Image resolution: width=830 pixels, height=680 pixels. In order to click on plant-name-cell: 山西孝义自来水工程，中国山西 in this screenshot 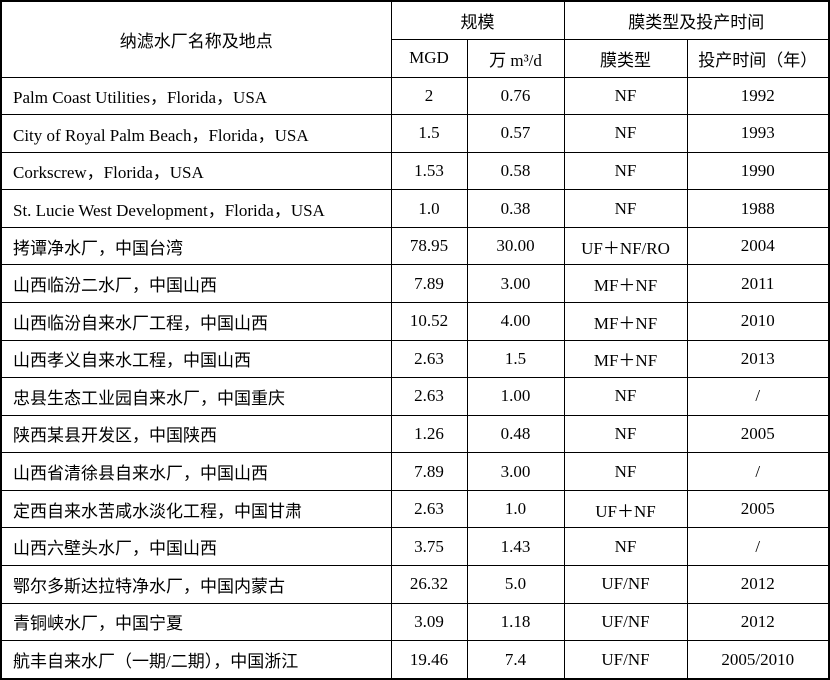, I will do `click(196, 359)`.